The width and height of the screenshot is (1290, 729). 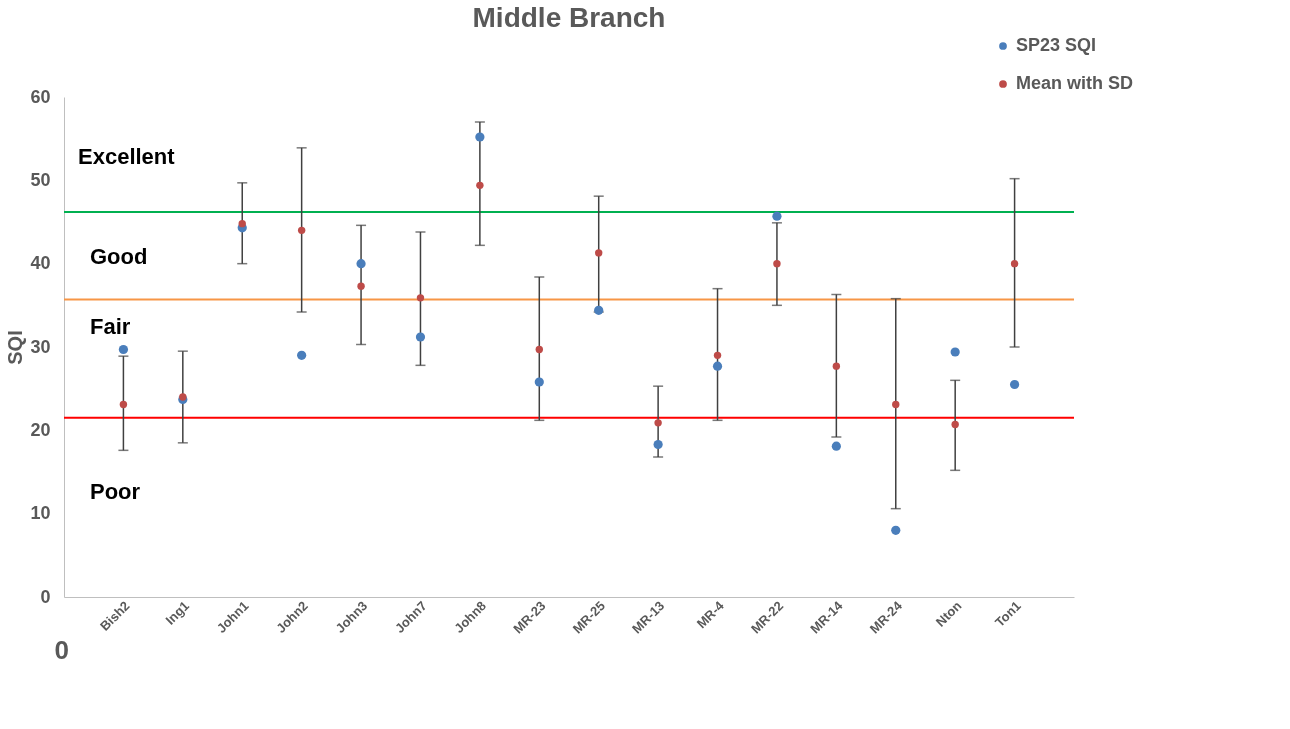 What do you see at coordinates (569, 17) in the screenshot?
I see `chart-title: Middle Branch` at bounding box center [569, 17].